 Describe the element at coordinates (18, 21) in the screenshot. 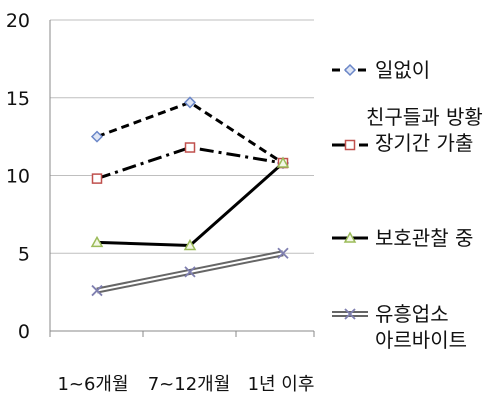

I see `y-tick-label: 20` at that location.